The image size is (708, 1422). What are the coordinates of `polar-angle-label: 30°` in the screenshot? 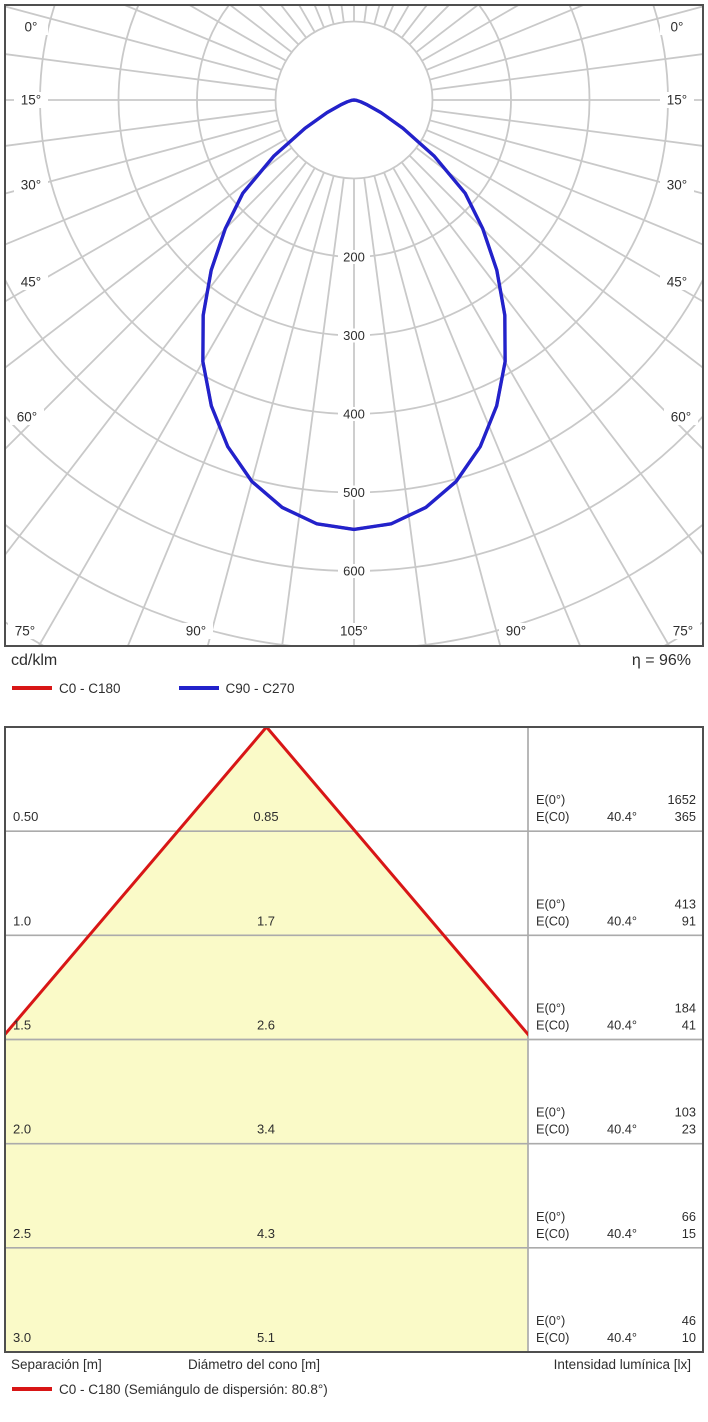 It's located at (677, 185).